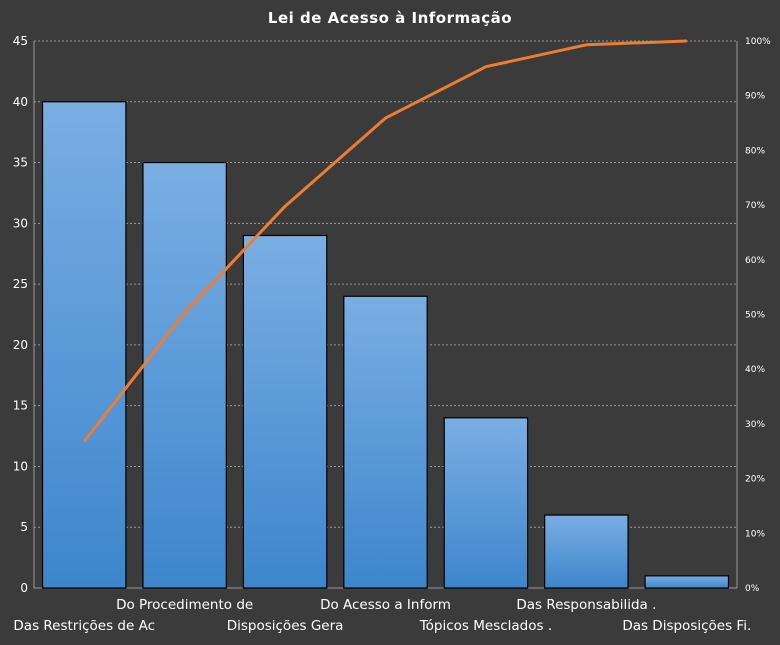 The width and height of the screenshot is (780, 645). I want to click on x-tick-label: Do Acesso a Inform, so click(385, 605).